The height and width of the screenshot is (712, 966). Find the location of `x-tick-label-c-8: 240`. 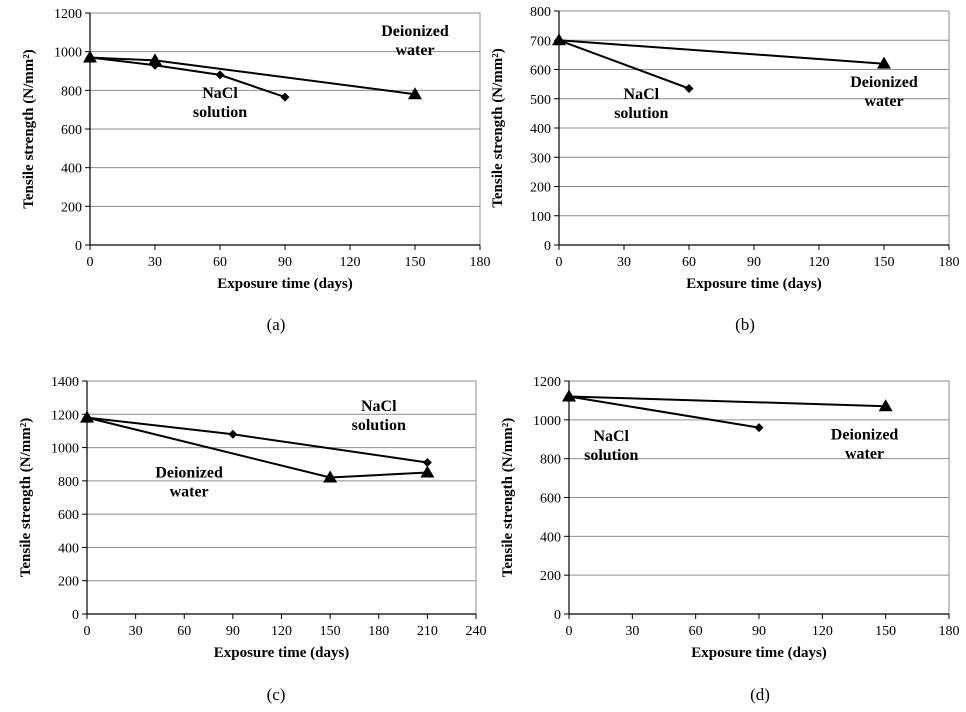

x-tick-label-c-8: 240 is located at coordinates (476, 631).